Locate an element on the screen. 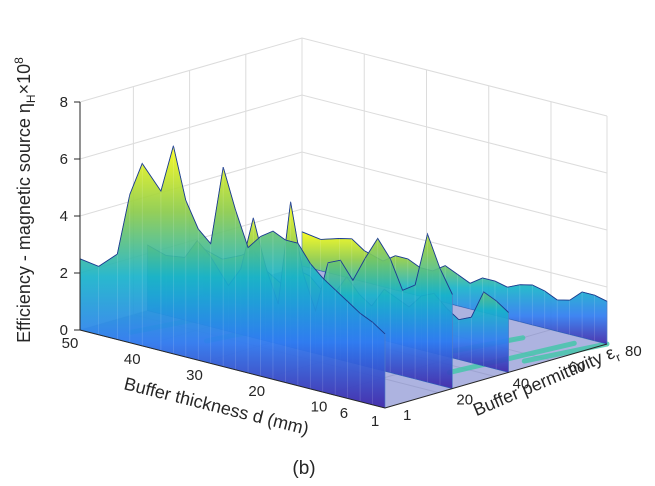 This screenshot has width=655, height=486. z-tick-label: 0 is located at coordinates (64, 330).